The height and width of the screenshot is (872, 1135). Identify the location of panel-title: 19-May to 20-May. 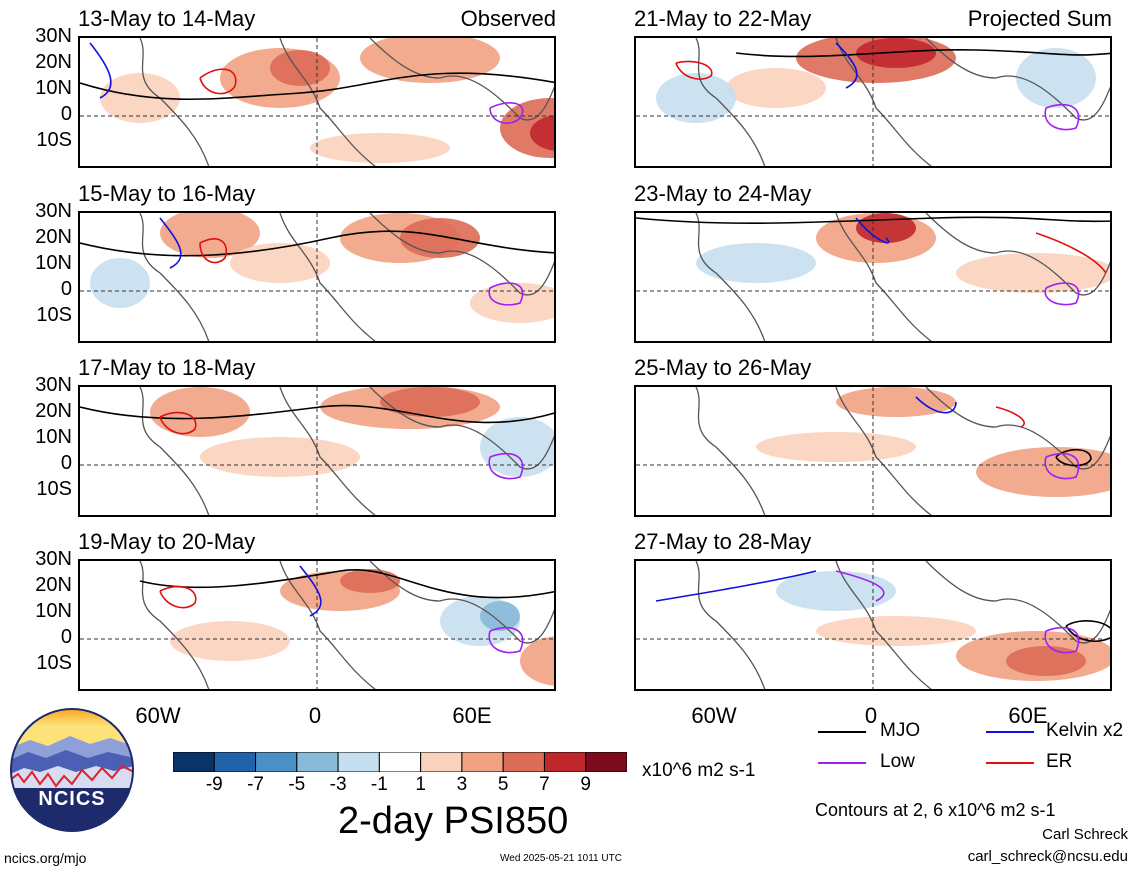
(167, 541).